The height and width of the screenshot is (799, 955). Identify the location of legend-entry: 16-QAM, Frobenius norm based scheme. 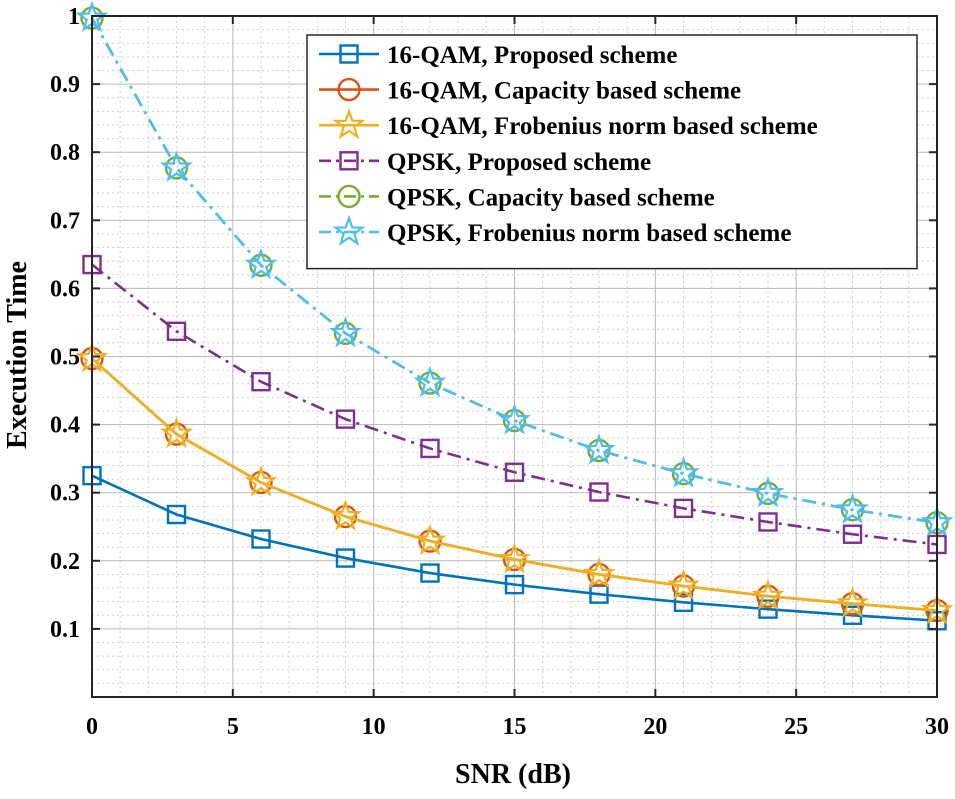
(568, 123).